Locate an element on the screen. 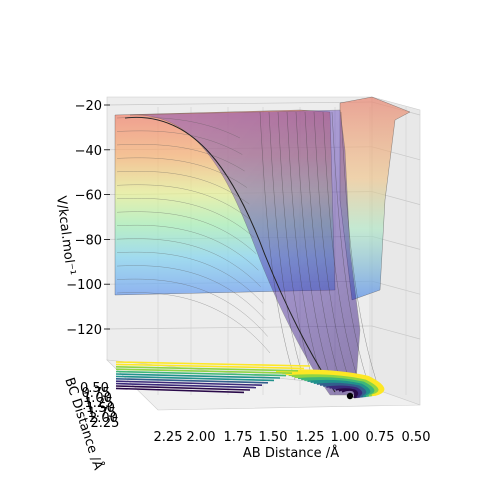 The height and width of the screenshot is (500, 500). y-tick-label: 2.25 is located at coordinates (105, 423).